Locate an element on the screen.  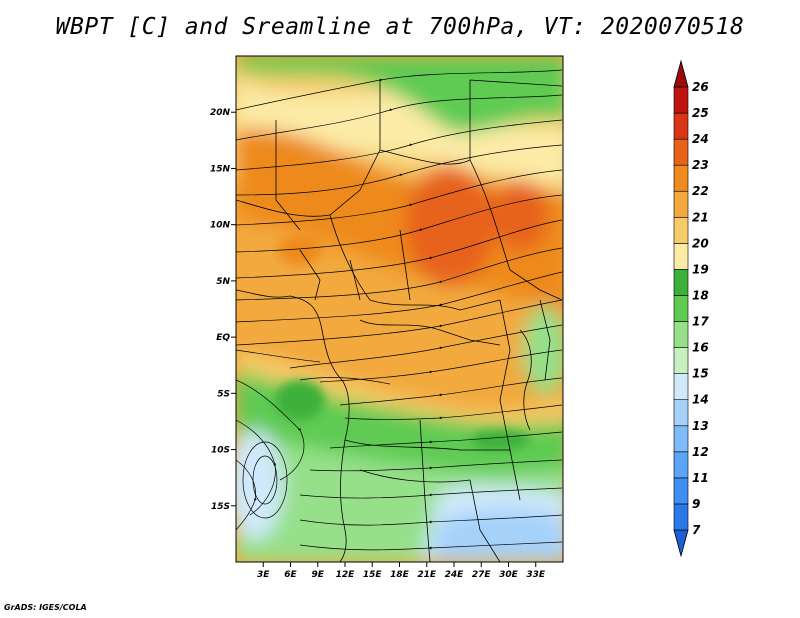
colorbar-label: 25 is located at coordinates (700, 113).